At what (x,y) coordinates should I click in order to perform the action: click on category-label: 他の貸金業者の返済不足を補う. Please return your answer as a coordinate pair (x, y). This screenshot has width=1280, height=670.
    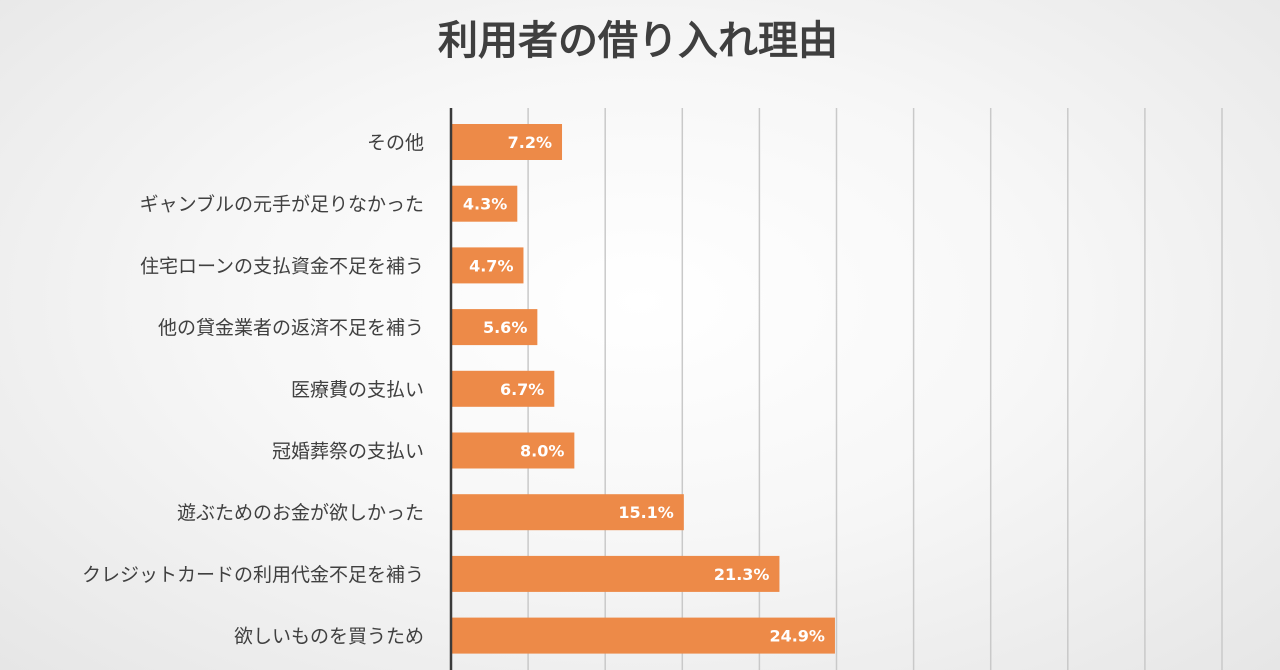
    Looking at the image, I should click on (291, 328).